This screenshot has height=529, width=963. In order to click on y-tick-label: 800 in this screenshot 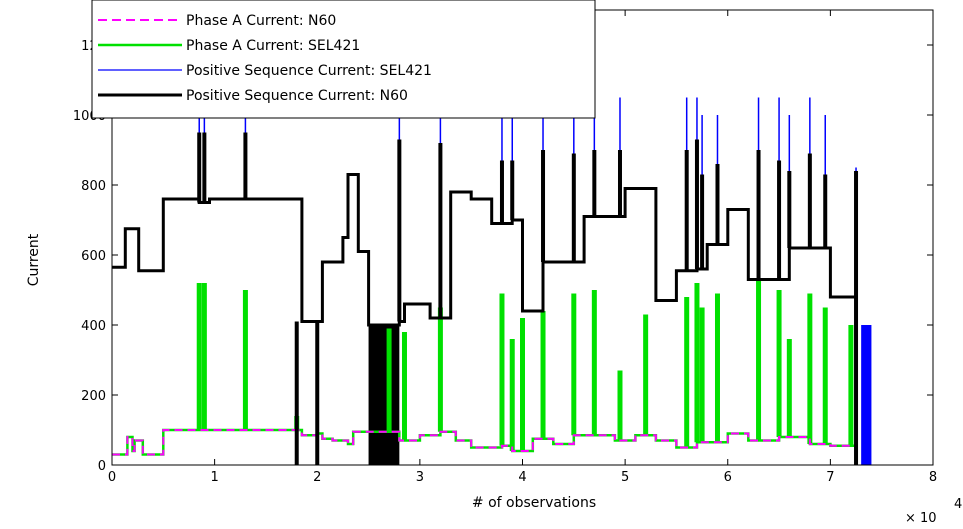, I will do `click(93, 186)`.